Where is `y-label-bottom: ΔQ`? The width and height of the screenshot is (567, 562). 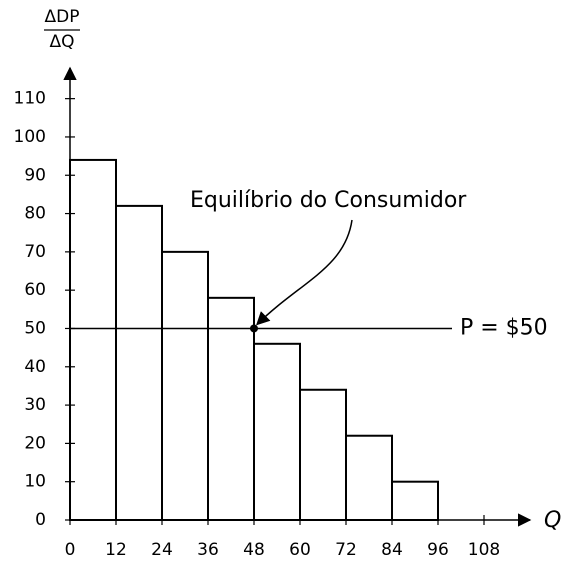 y-label-bottom: ΔQ is located at coordinates (61, 42).